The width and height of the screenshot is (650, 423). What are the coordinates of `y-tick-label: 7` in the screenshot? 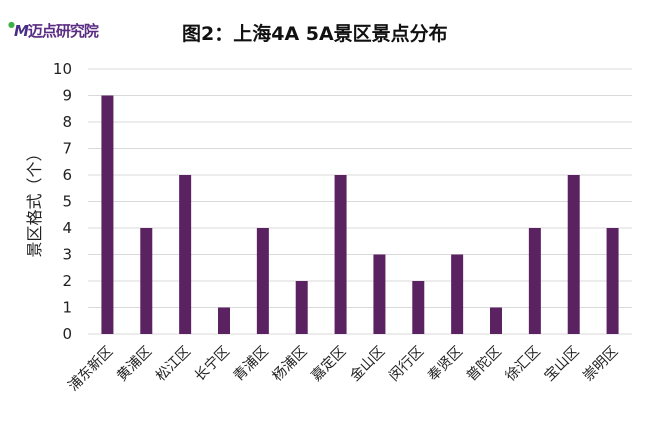 It's located at (67, 149).